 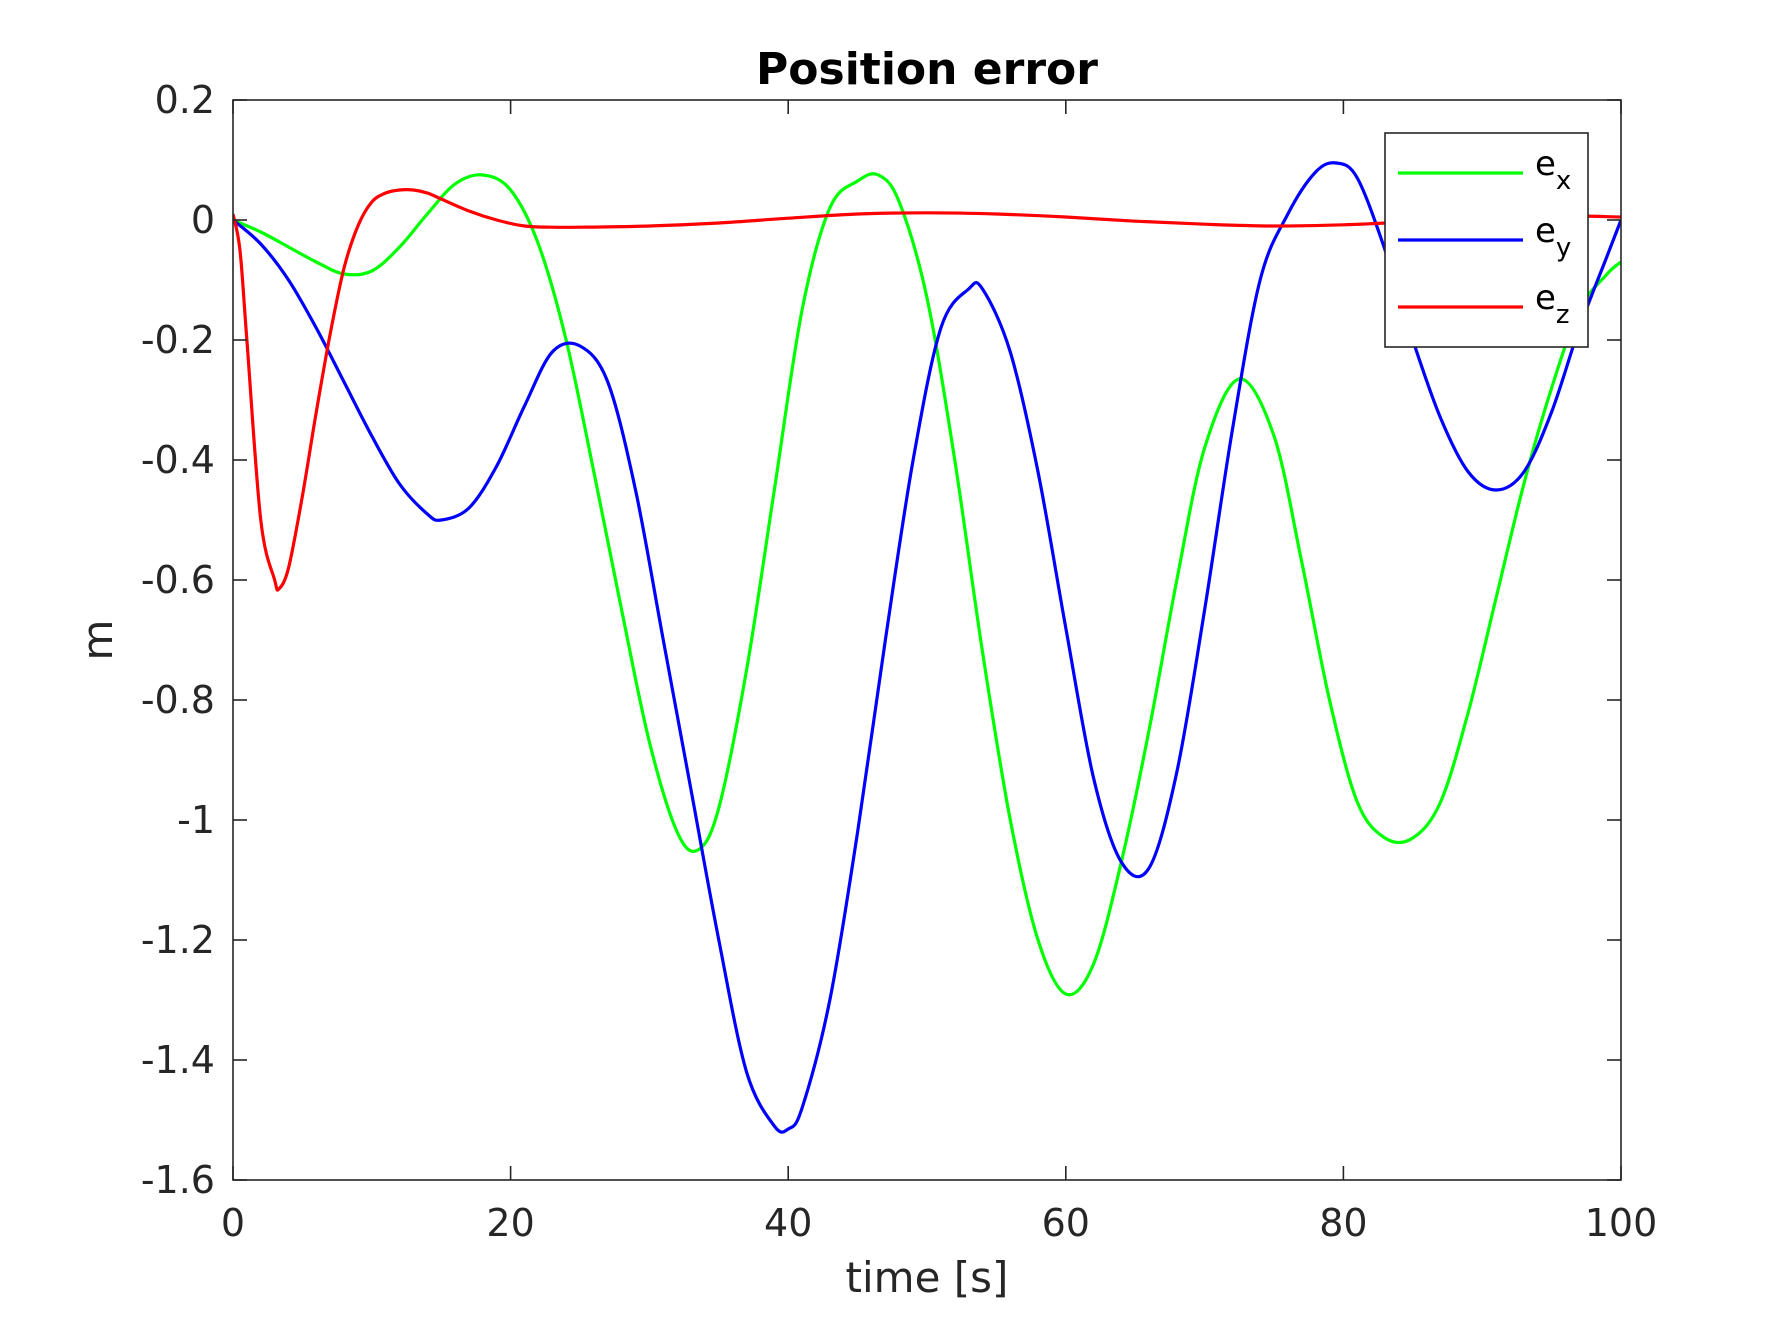 What do you see at coordinates (178, 460) in the screenshot?
I see `y-tick-label: -0.4` at bounding box center [178, 460].